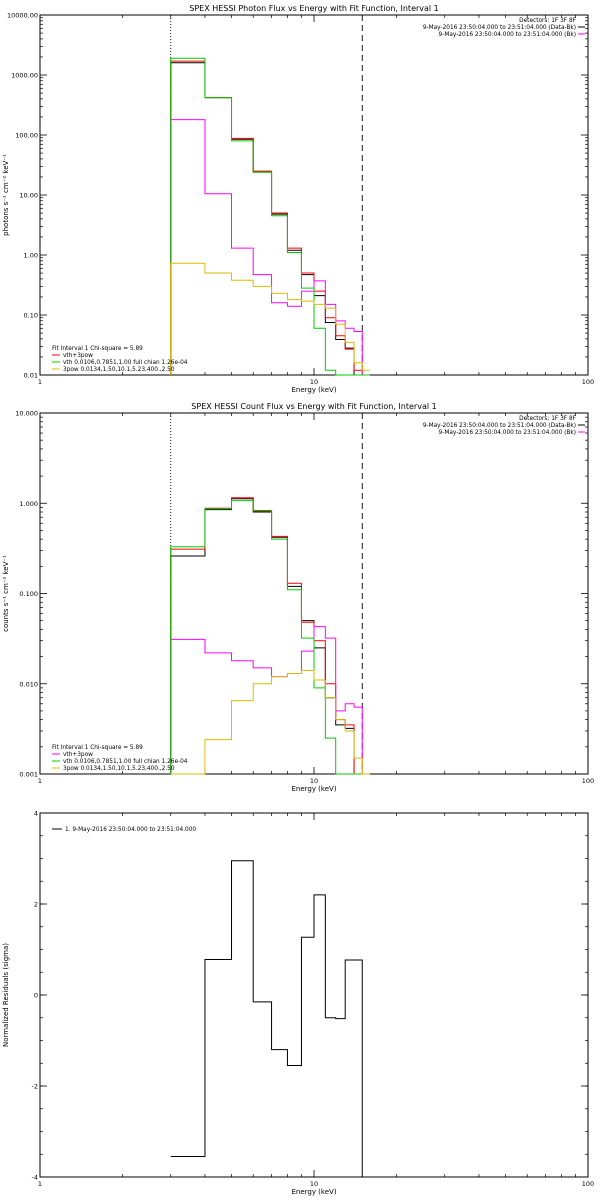 The width and height of the screenshot is (600, 1204). I want to click on y-tick-label: 1.00, so click(31, 256).